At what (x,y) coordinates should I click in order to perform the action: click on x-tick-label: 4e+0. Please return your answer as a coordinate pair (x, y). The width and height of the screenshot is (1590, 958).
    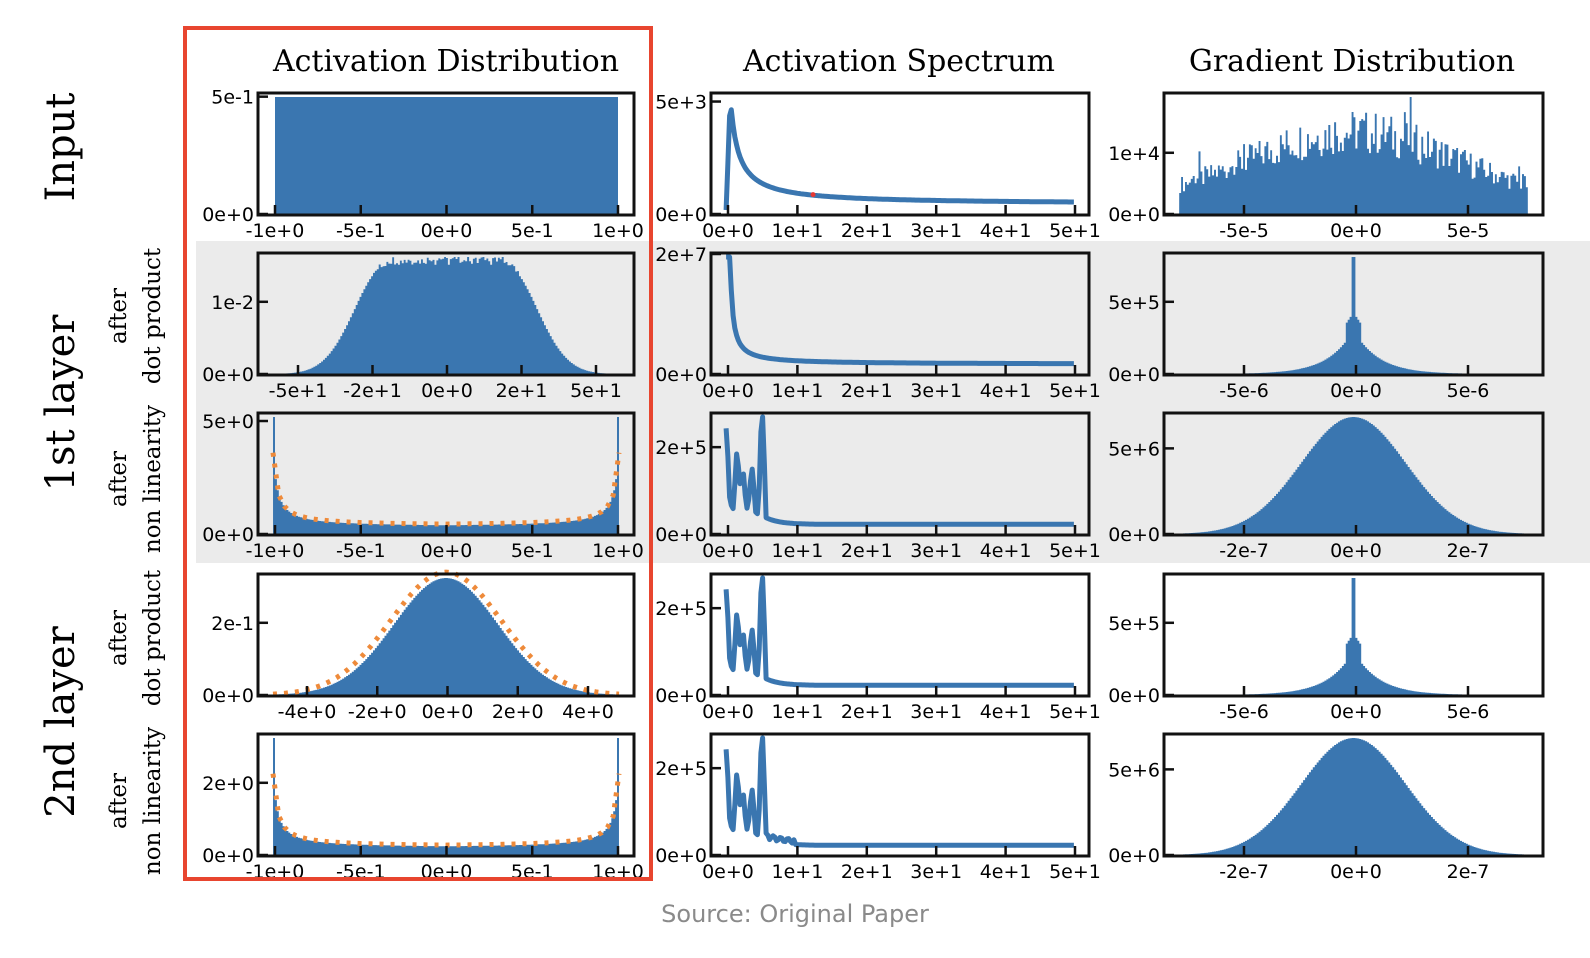
    Looking at the image, I should click on (588, 712).